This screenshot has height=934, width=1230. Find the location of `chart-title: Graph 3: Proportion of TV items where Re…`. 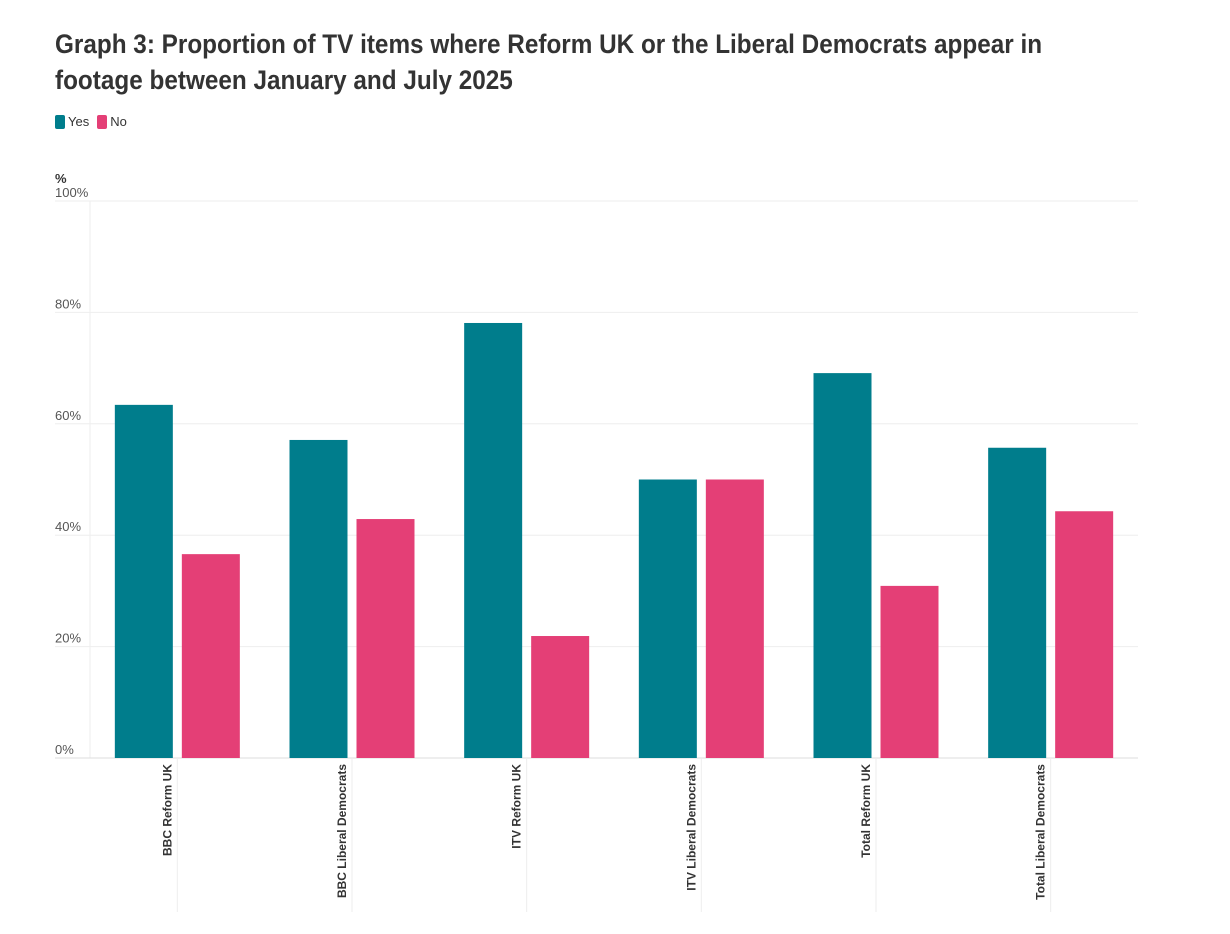

chart-title: Graph 3: Proportion of TV items where Re… is located at coordinates (549, 62).